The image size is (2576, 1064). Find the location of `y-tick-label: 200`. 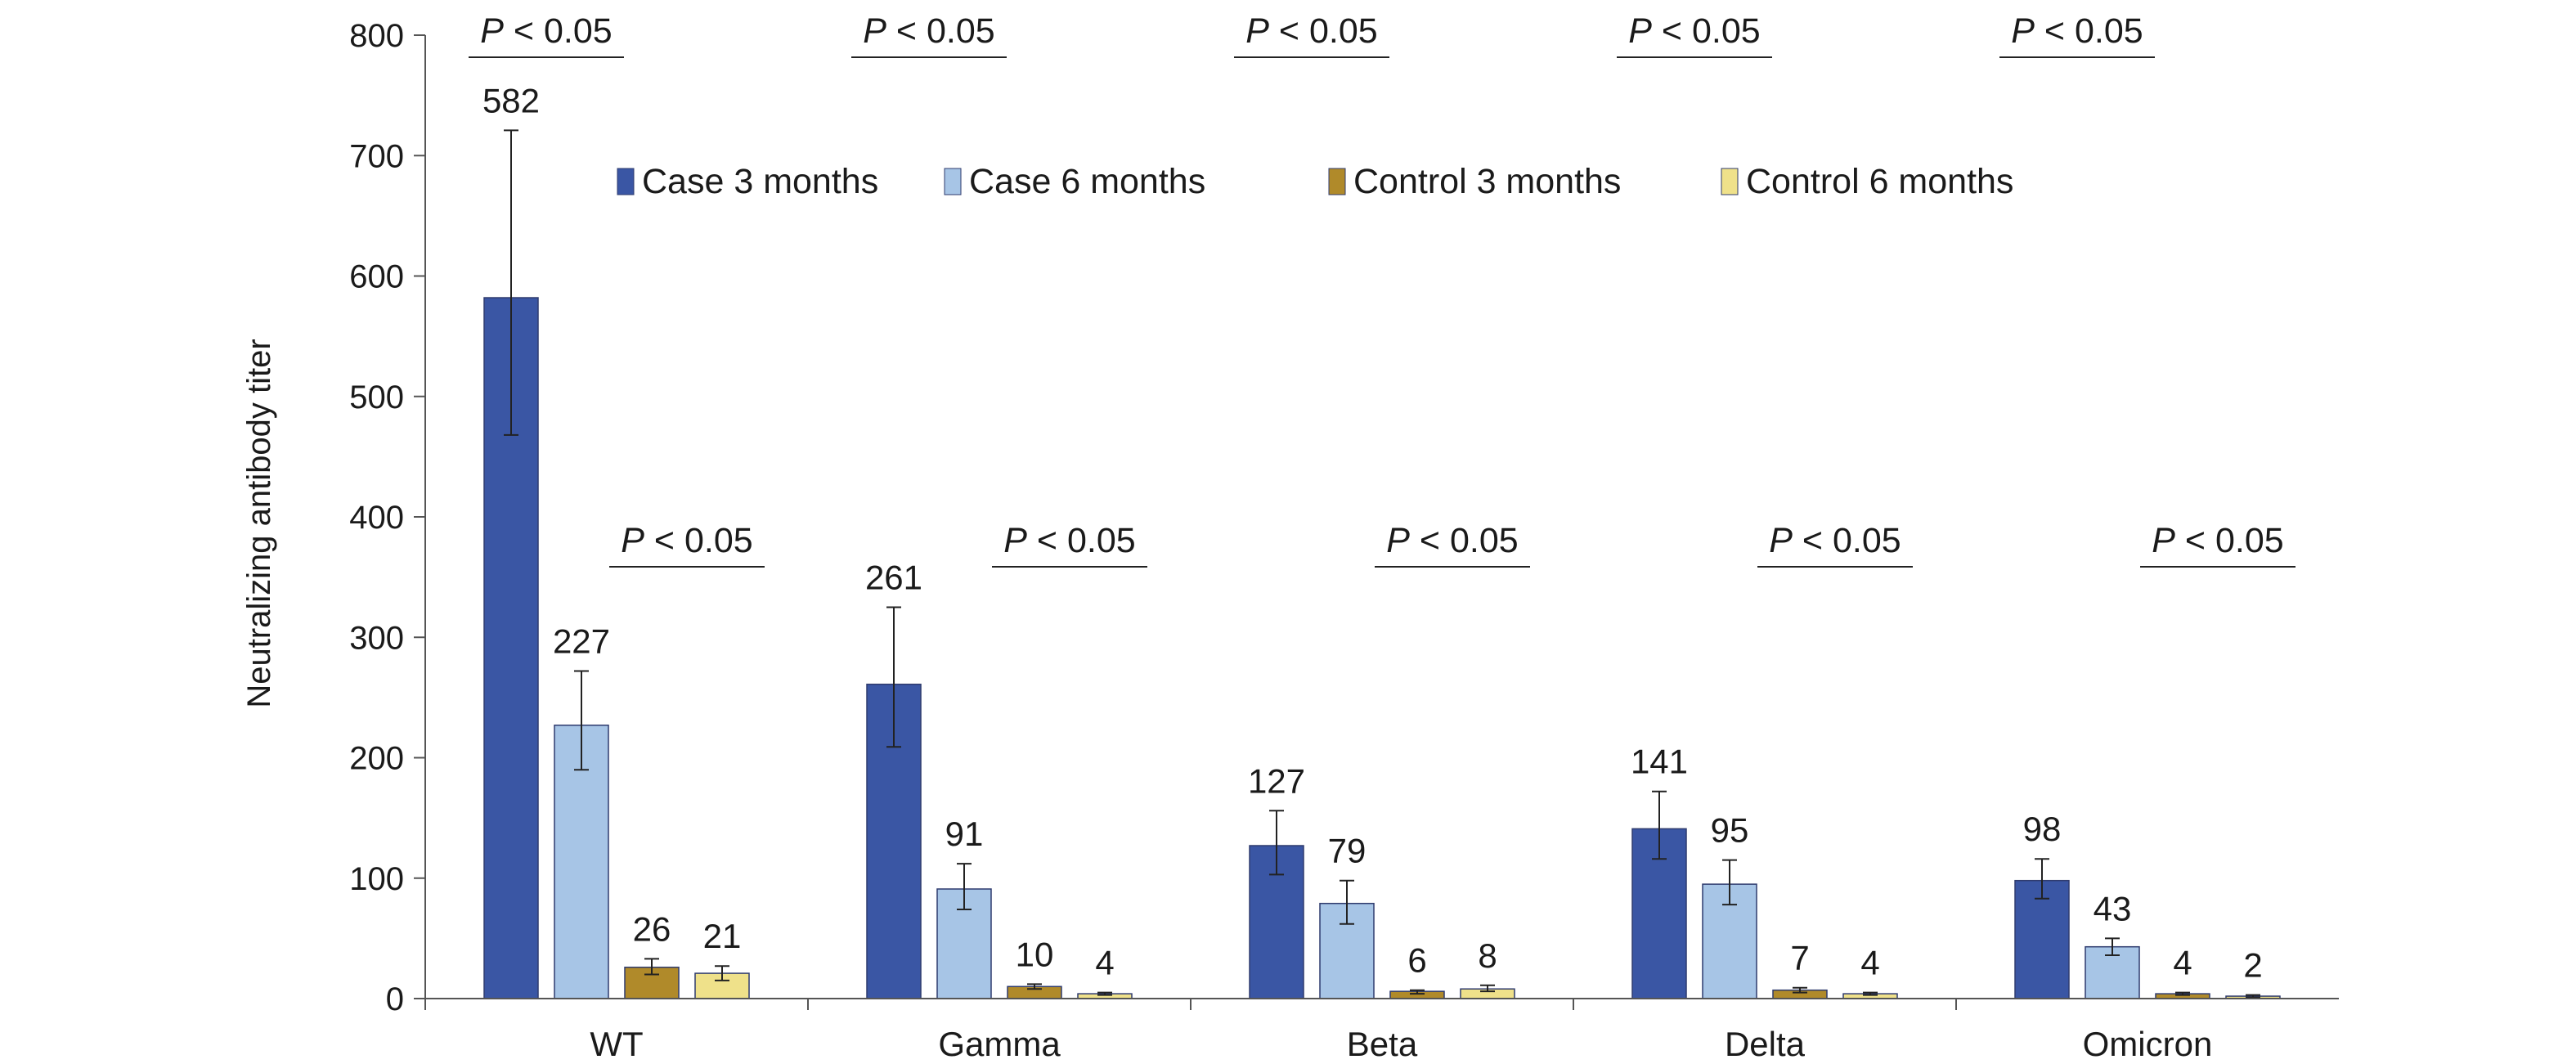

y-tick-label: 200 is located at coordinates (376, 759).